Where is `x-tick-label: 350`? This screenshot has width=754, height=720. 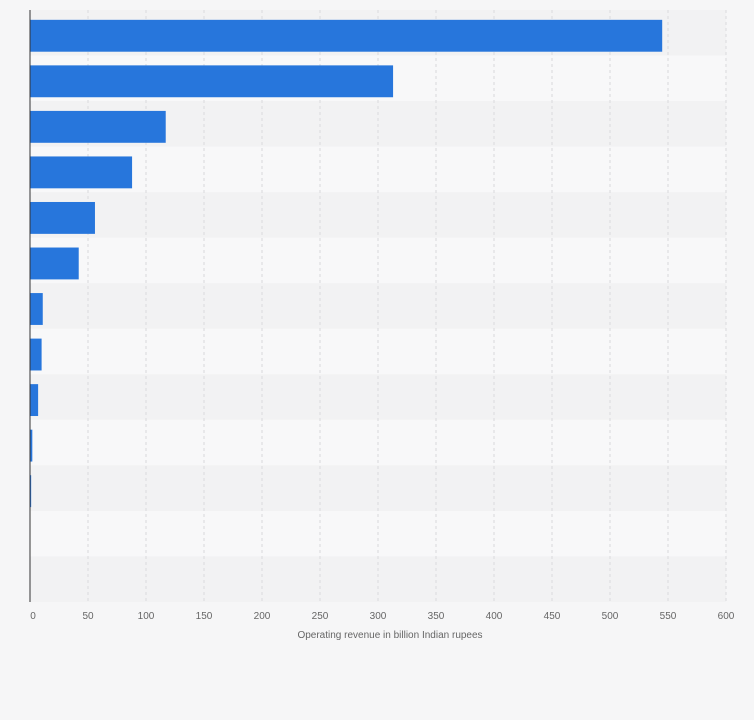 x-tick-label: 350 is located at coordinates (436, 616).